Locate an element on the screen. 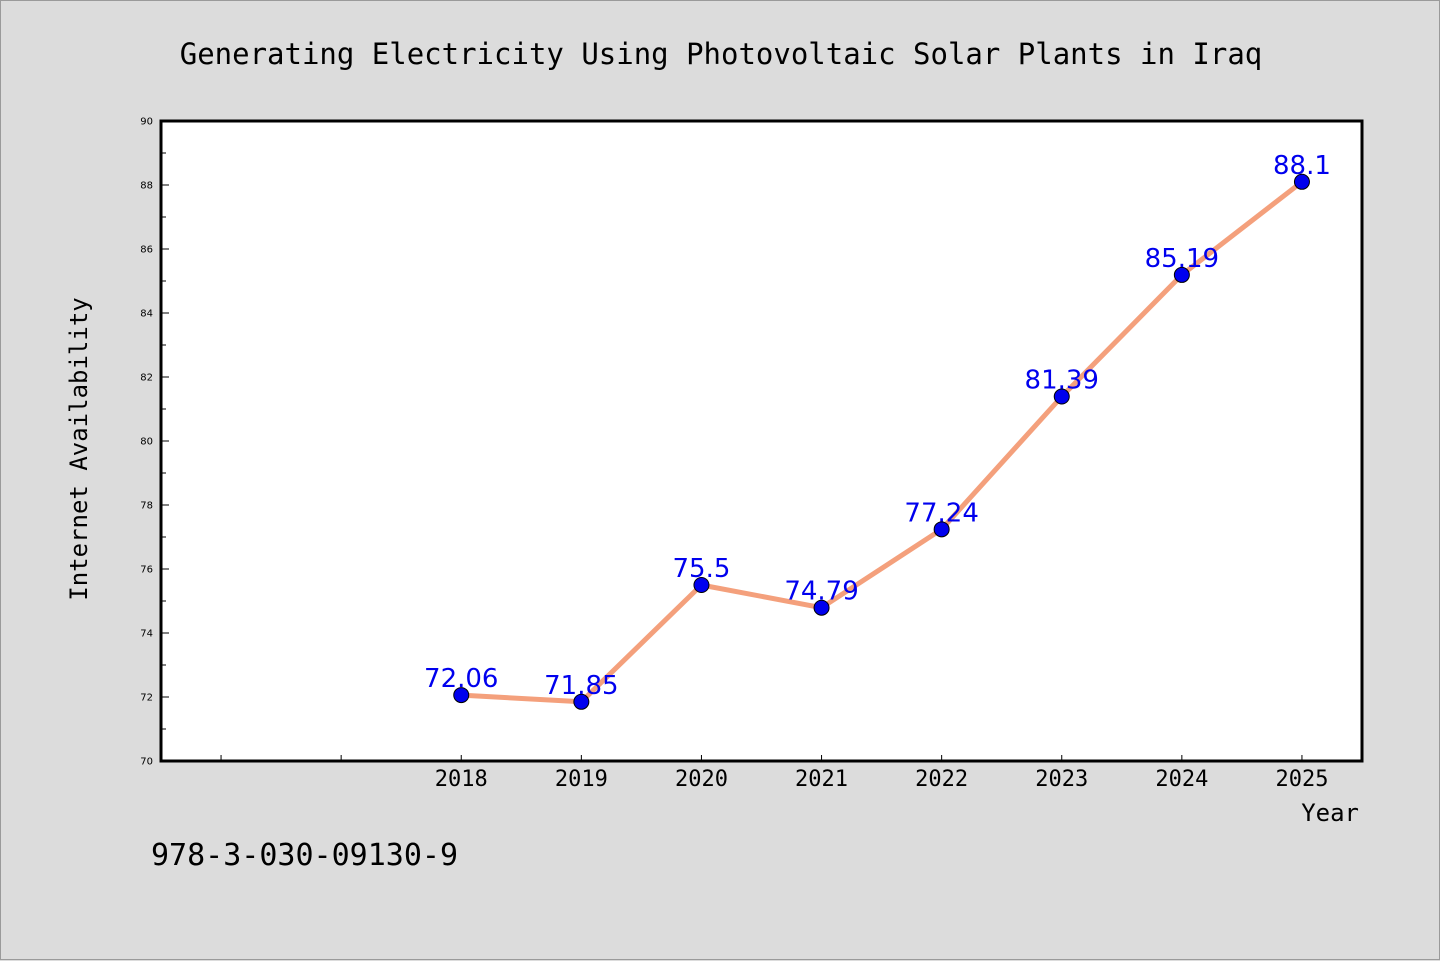  y-tick-label: 74 is located at coordinates (146, 634).